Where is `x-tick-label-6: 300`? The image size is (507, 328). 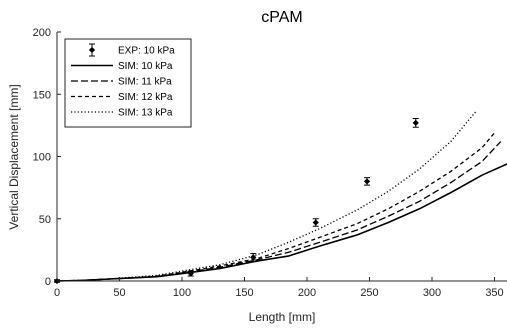 x-tick-label-6: 300 is located at coordinates (432, 293).